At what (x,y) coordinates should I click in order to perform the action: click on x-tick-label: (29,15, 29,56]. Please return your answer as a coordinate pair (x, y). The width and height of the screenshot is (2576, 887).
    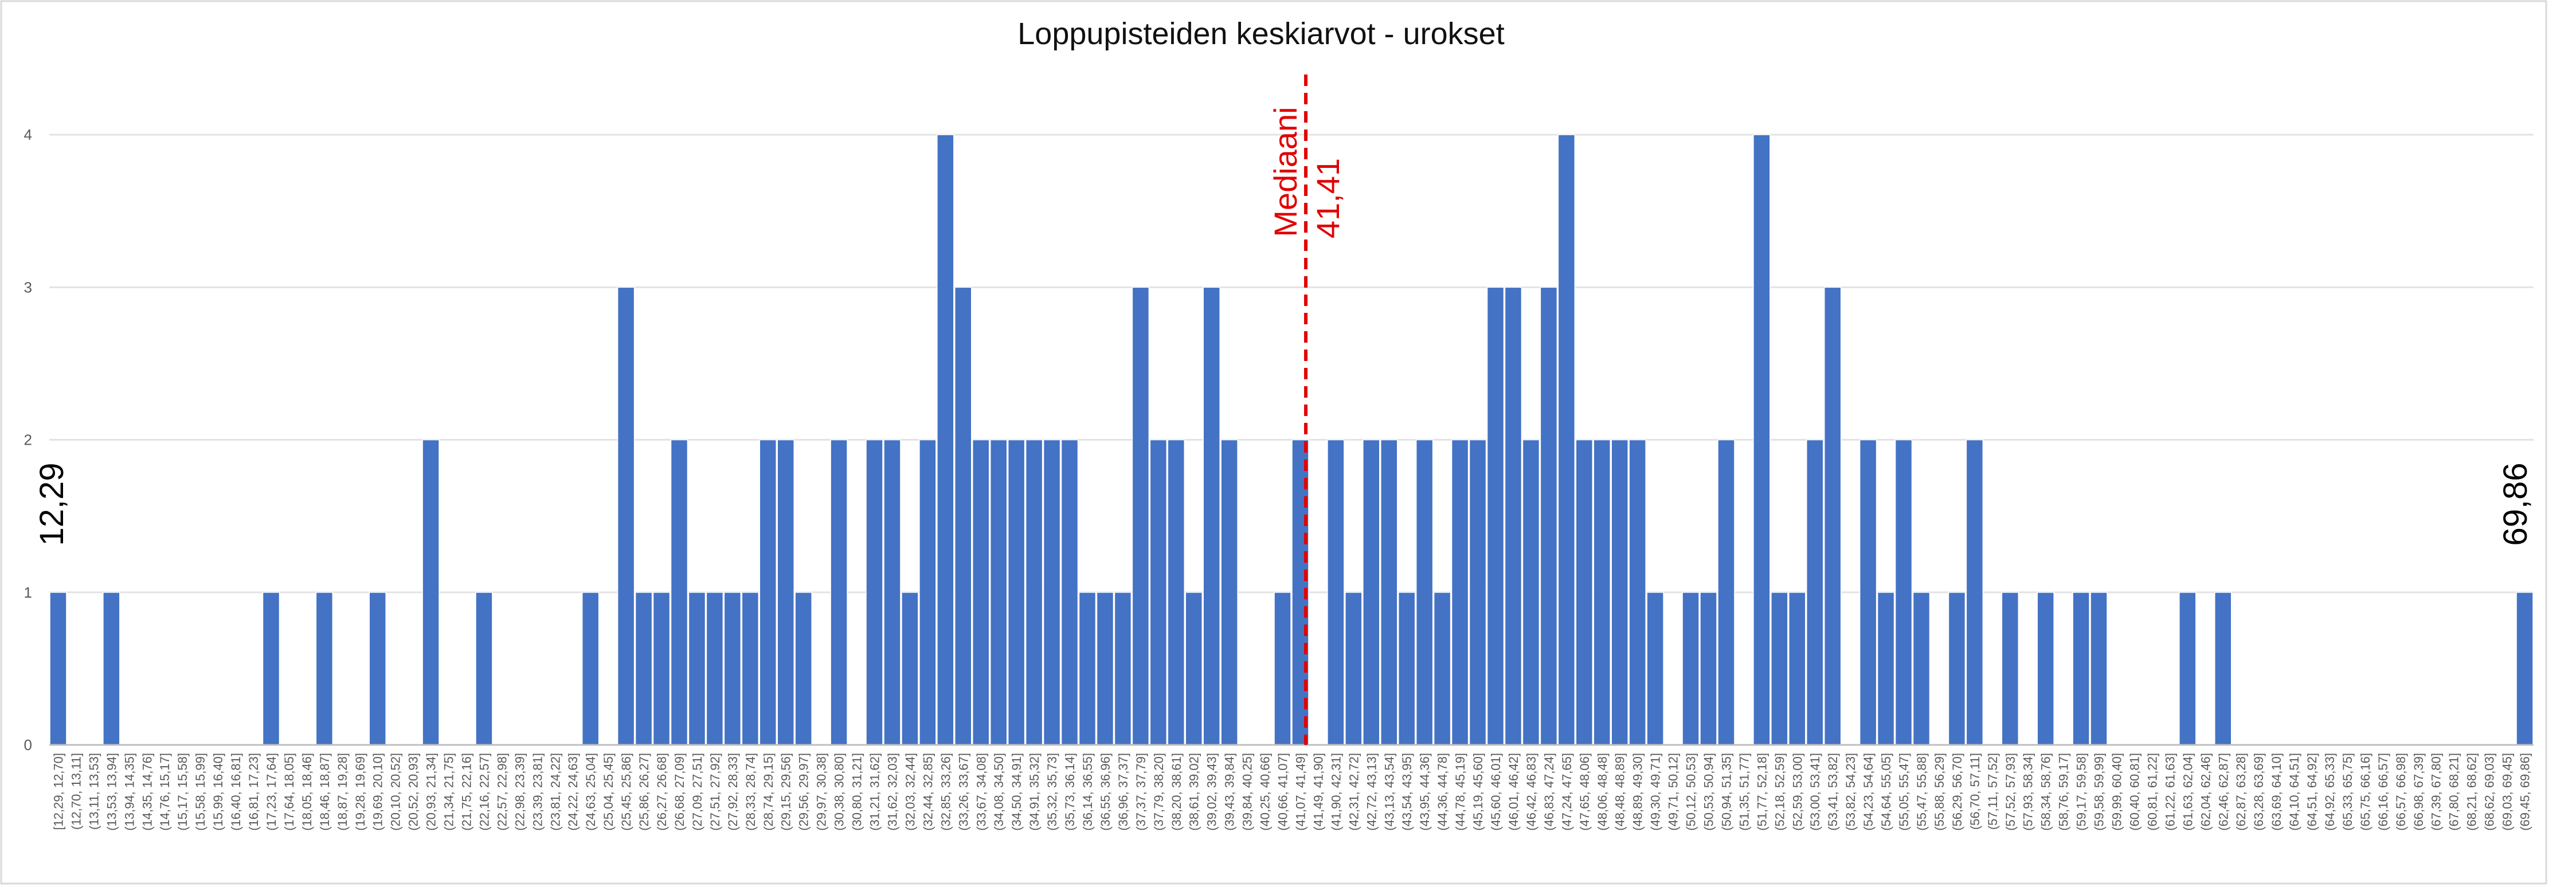
    Looking at the image, I should click on (786, 792).